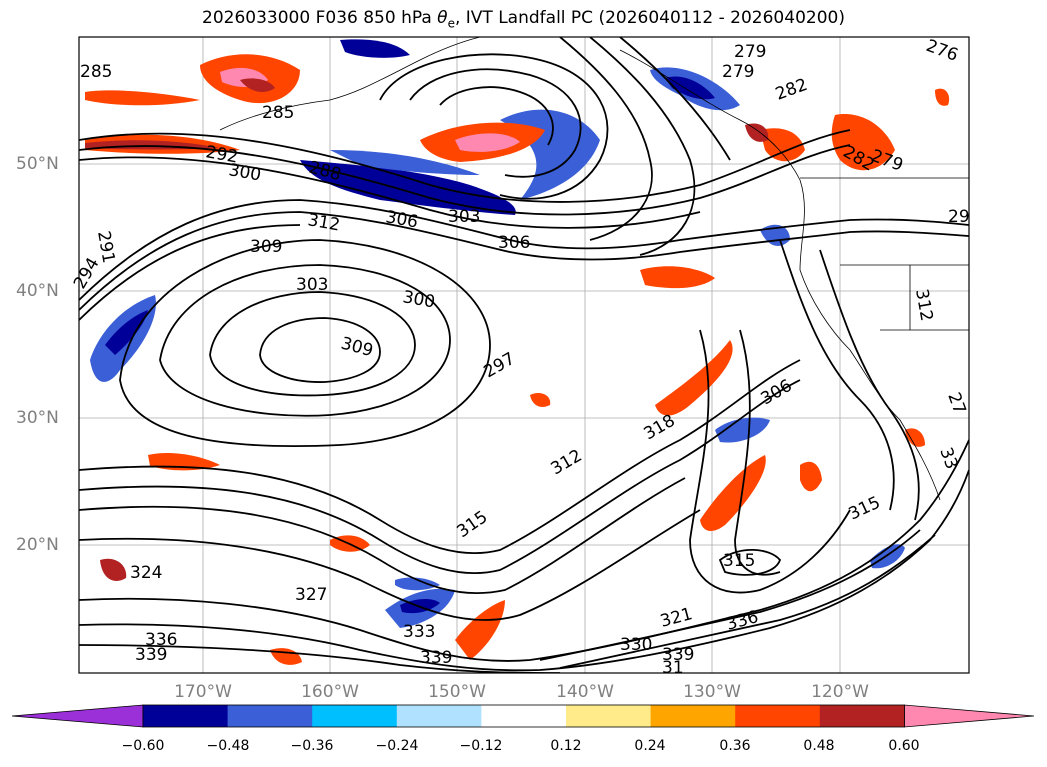 The width and height of the screenshot is (1047, 767). Describe the element at coordinates (650, 746) in the screenshot. I see `colorbar-tick: 0.24` at that location.